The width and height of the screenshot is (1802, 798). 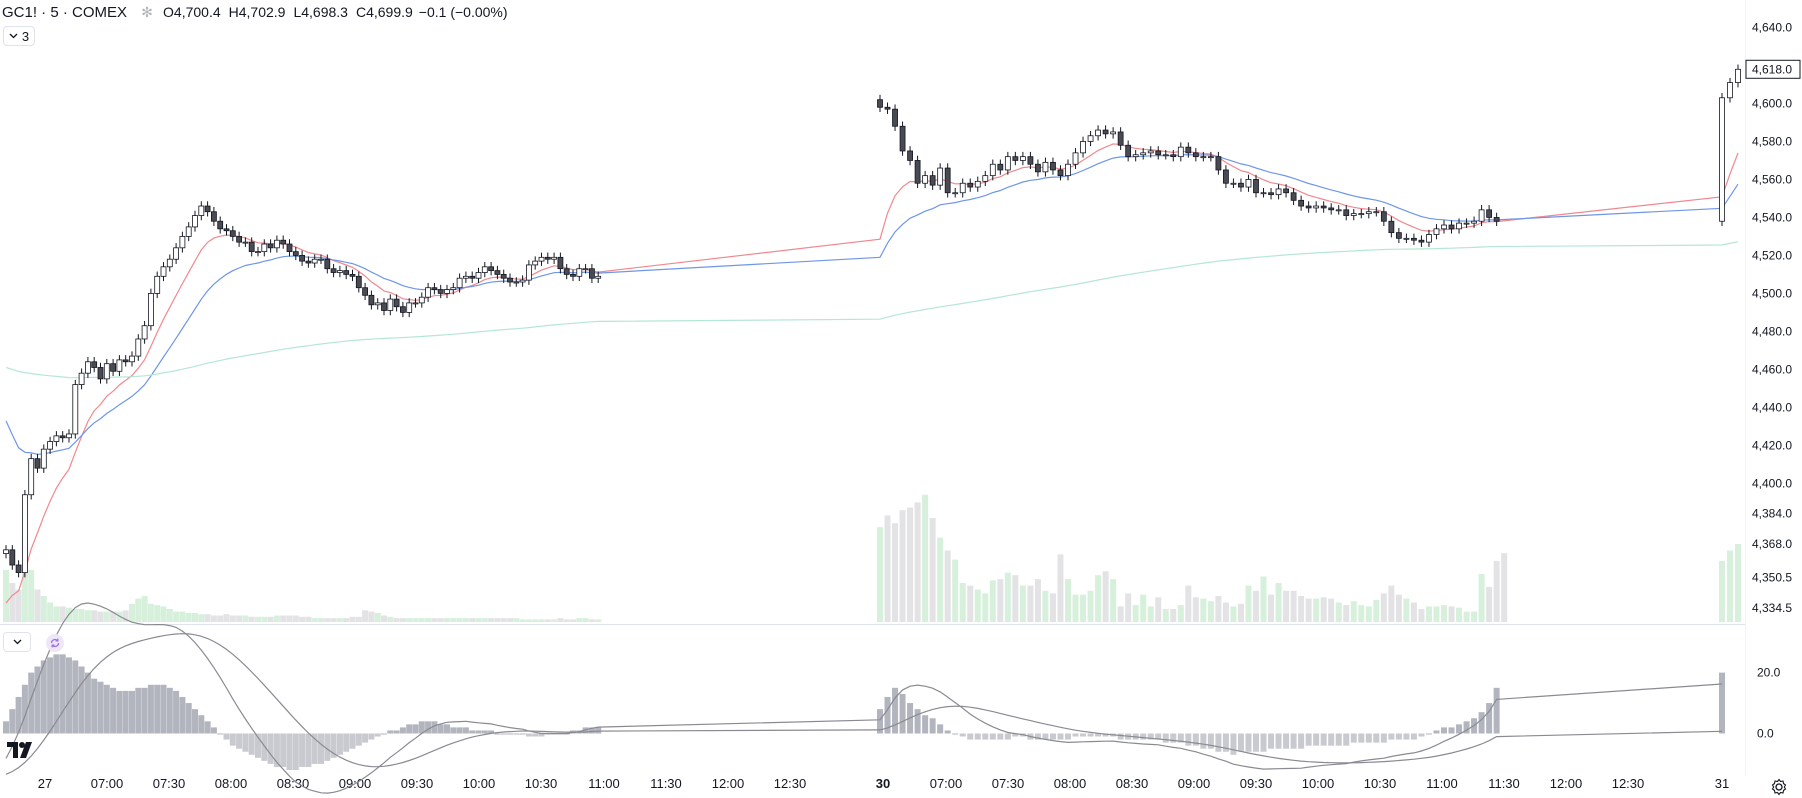 I want to click on price-axis-label: 4,460.0, so click(x=1772, y=369).